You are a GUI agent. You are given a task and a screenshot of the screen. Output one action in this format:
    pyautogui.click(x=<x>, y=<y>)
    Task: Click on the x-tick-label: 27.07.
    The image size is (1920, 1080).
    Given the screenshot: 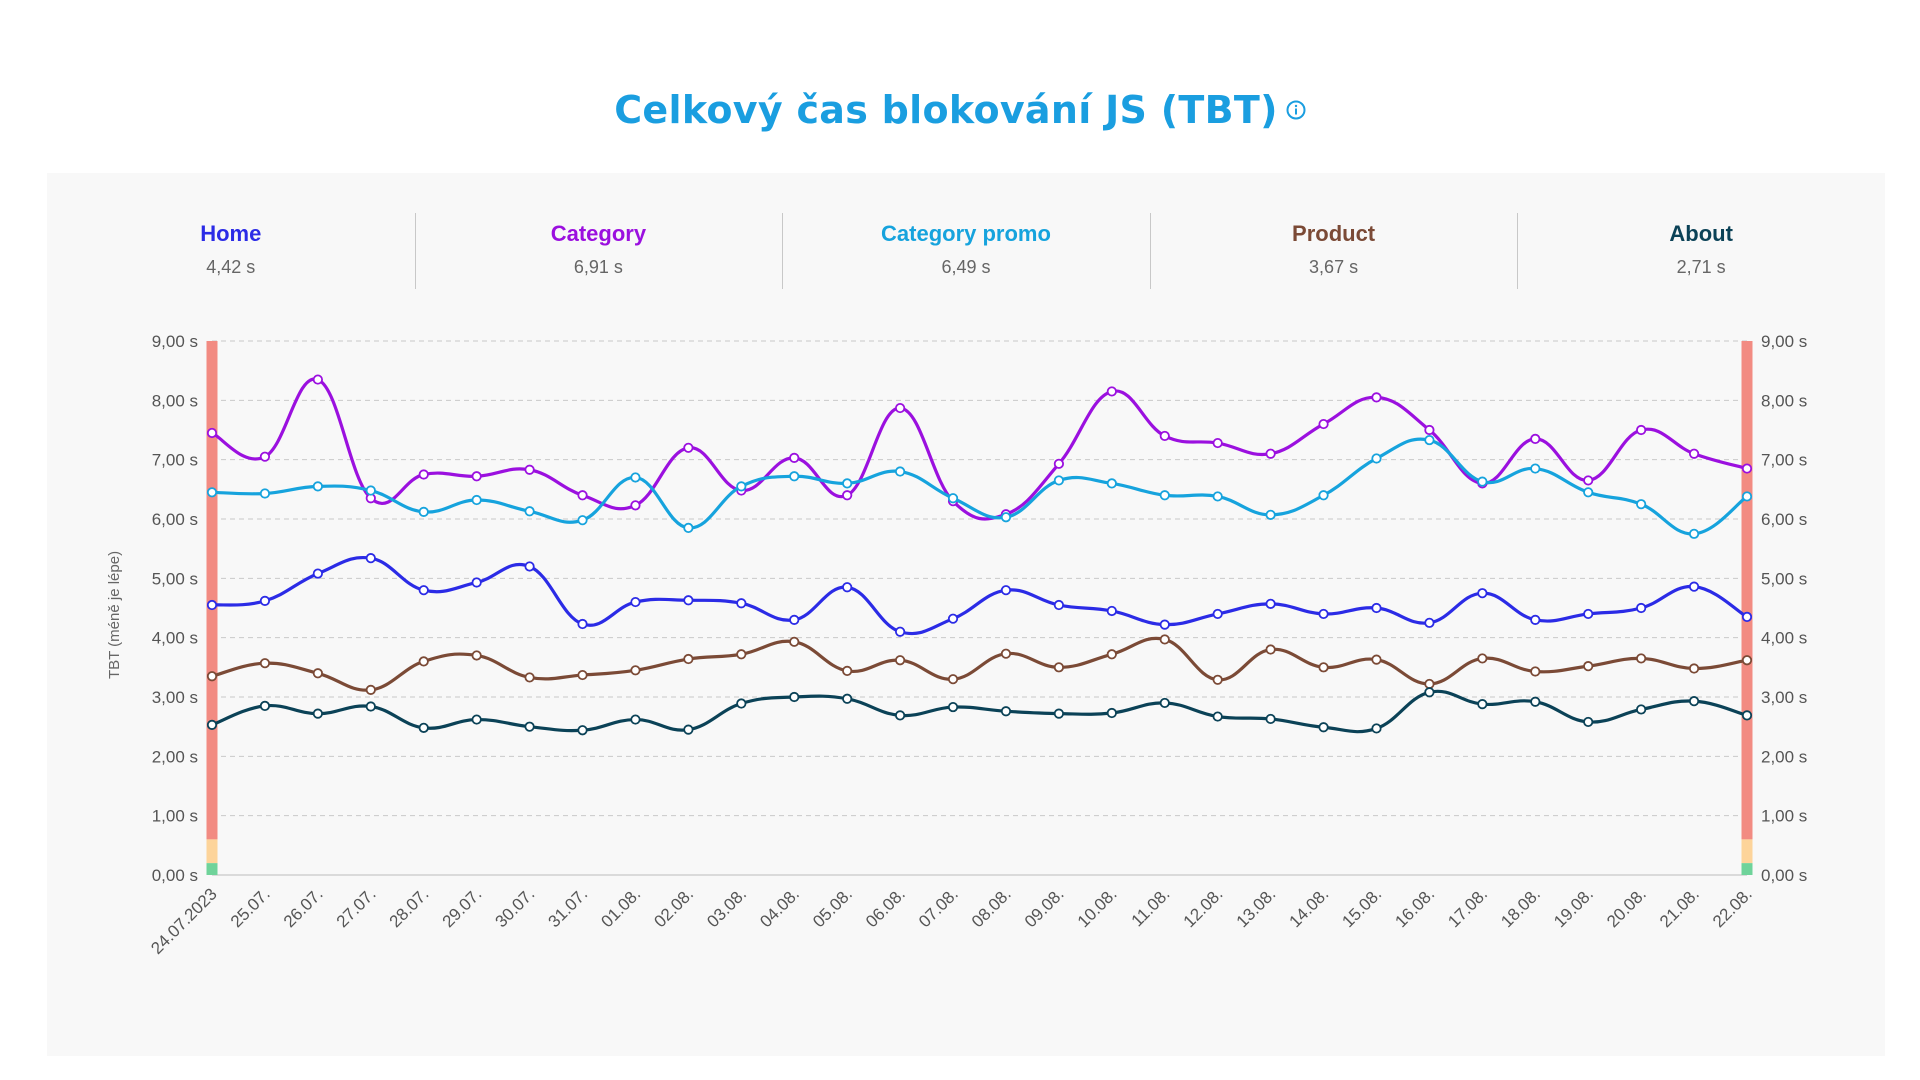 What is the action you would take?
    pyautogui.click(x=356, y=907)
    